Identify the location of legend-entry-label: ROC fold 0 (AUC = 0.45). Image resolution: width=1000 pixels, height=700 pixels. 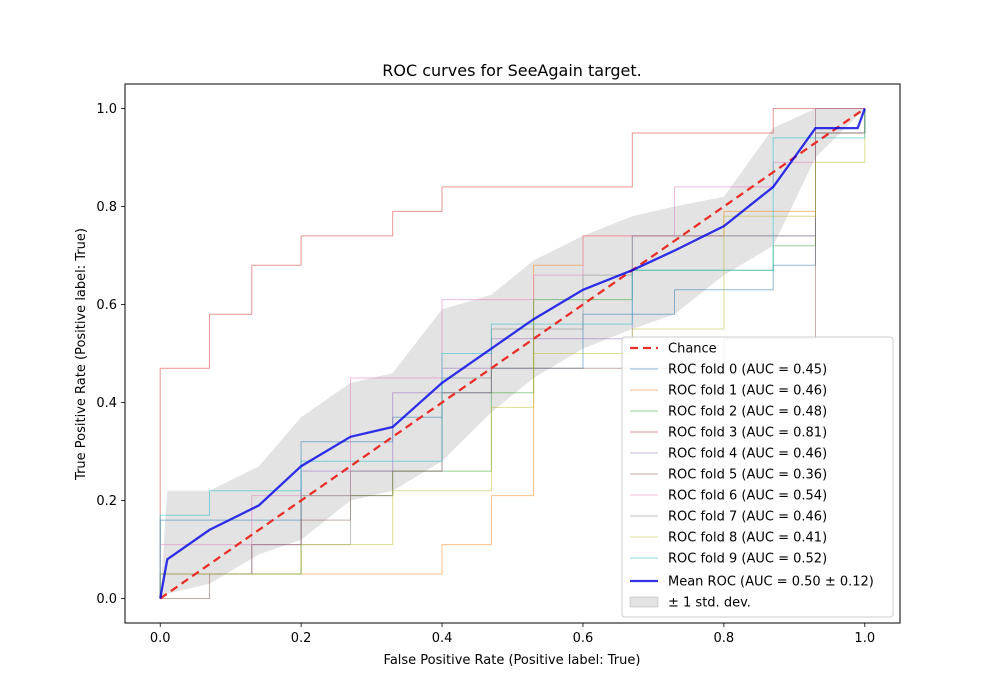
(747, 370).